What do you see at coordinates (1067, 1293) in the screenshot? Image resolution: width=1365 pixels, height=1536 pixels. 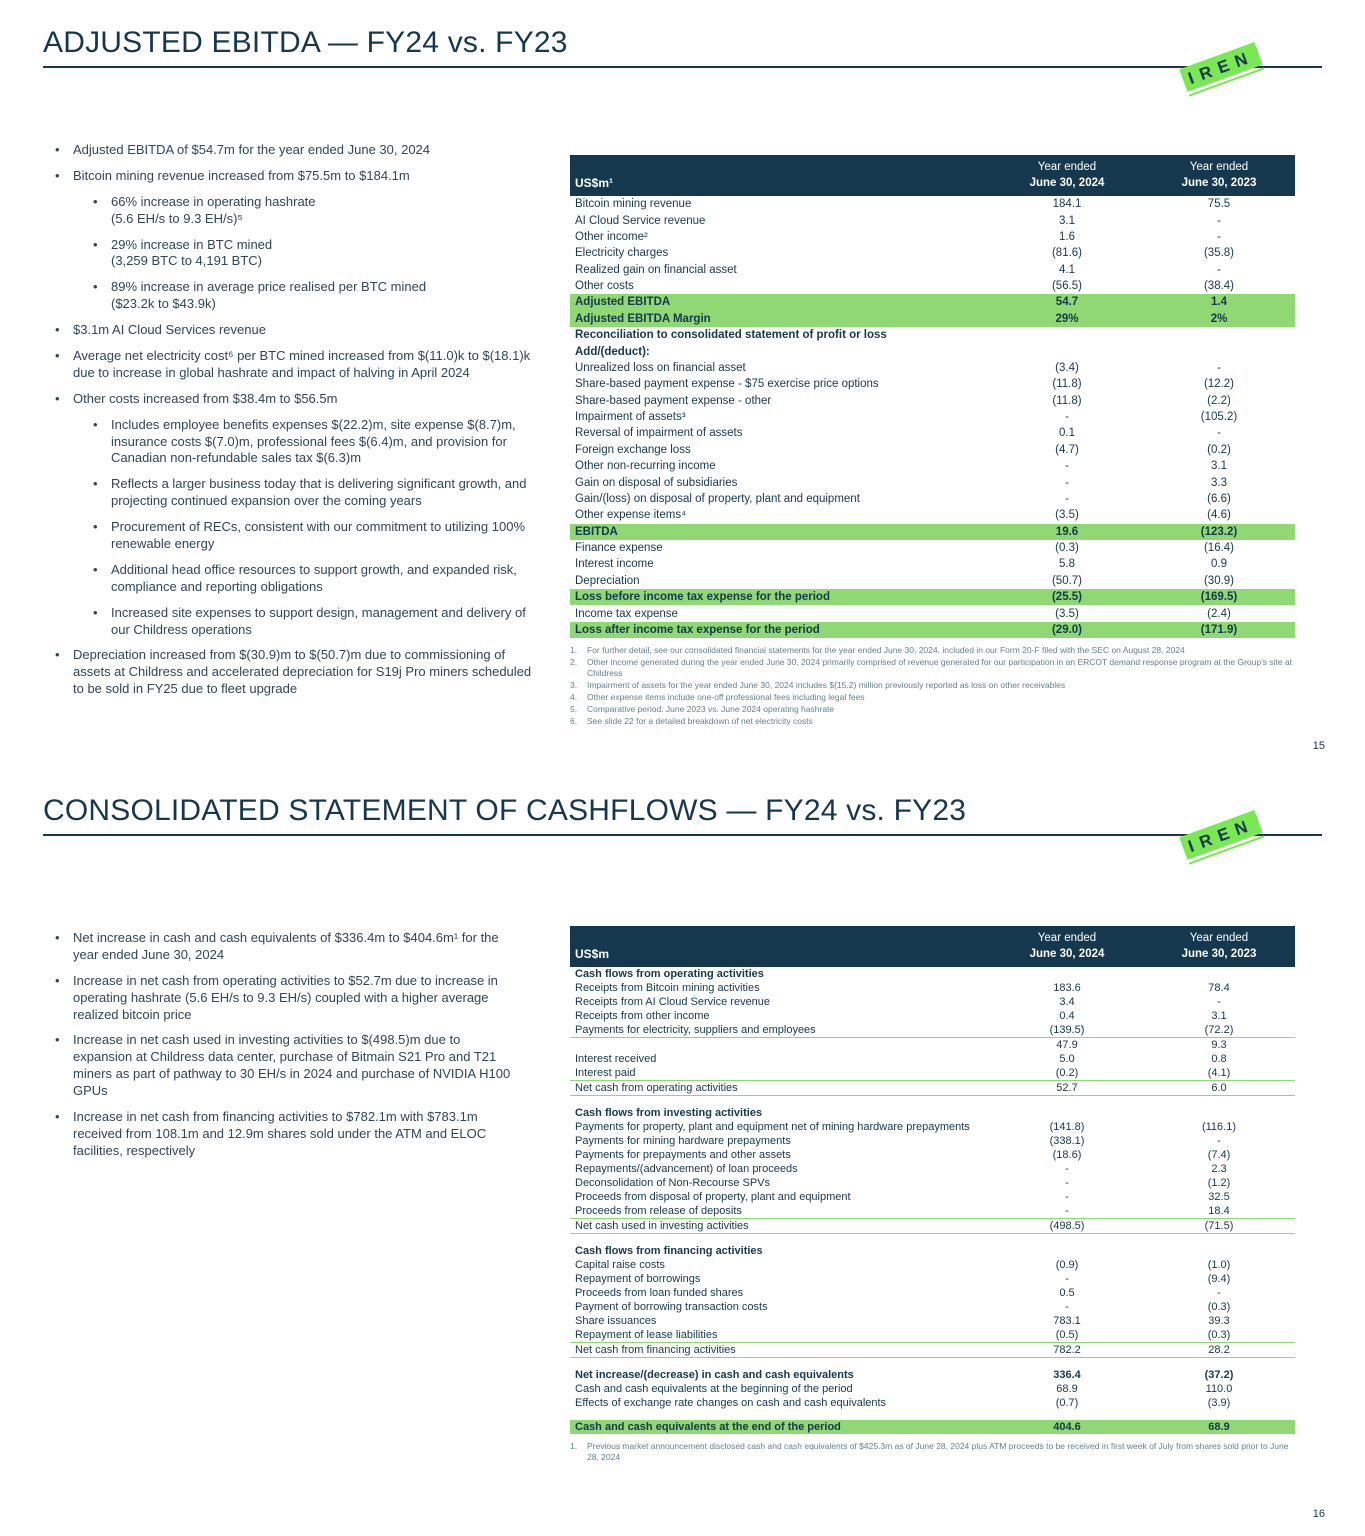 I see `value-fy24: 0.5` at bounding box center [1067, 1293].